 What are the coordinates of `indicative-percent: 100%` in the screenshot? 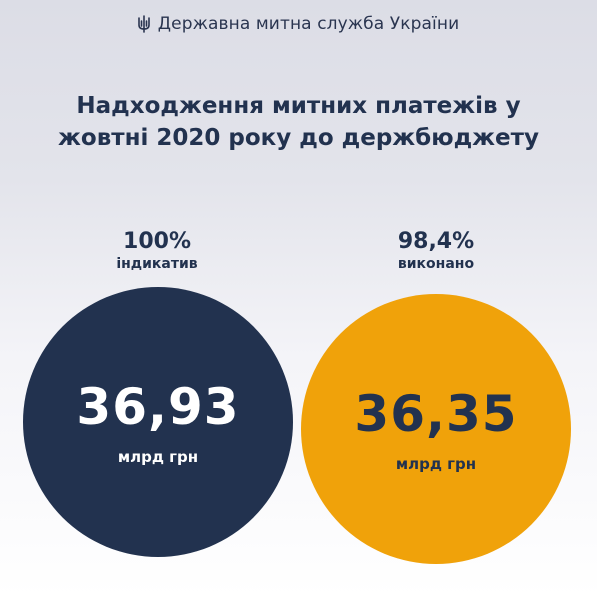 It's located at (157, 241).